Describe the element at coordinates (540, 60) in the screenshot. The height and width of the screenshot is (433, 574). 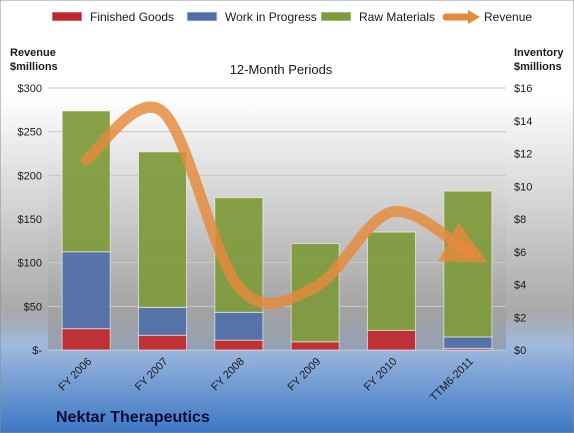
I see `right-axis-title: Inventory $millions` at that location.